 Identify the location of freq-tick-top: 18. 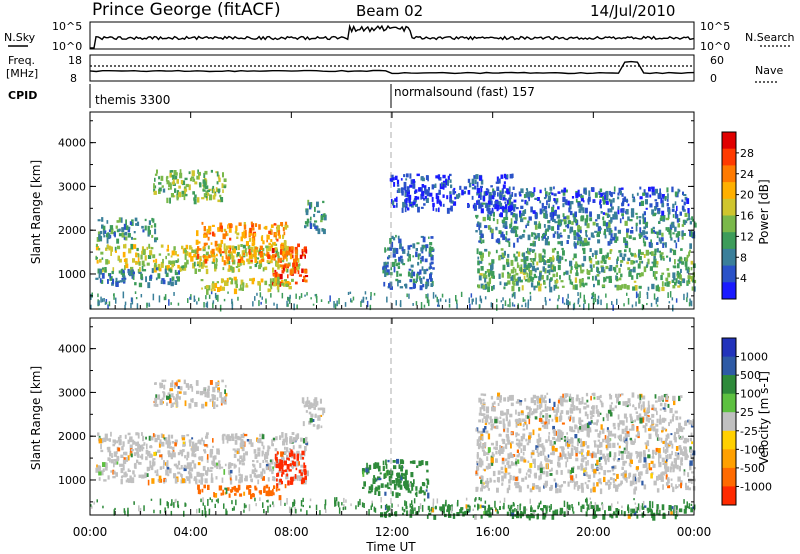
(75, 60).